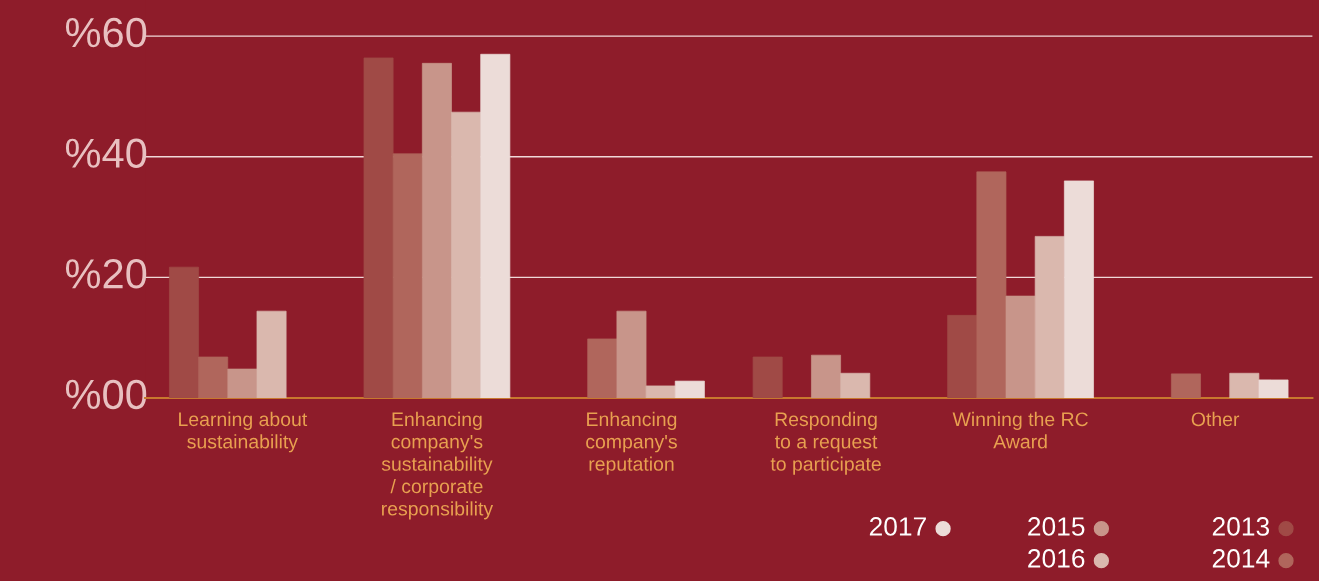 This screenshot has width=1319, height=581. I want to click on legend-label: 2014, so click(1241, 558).